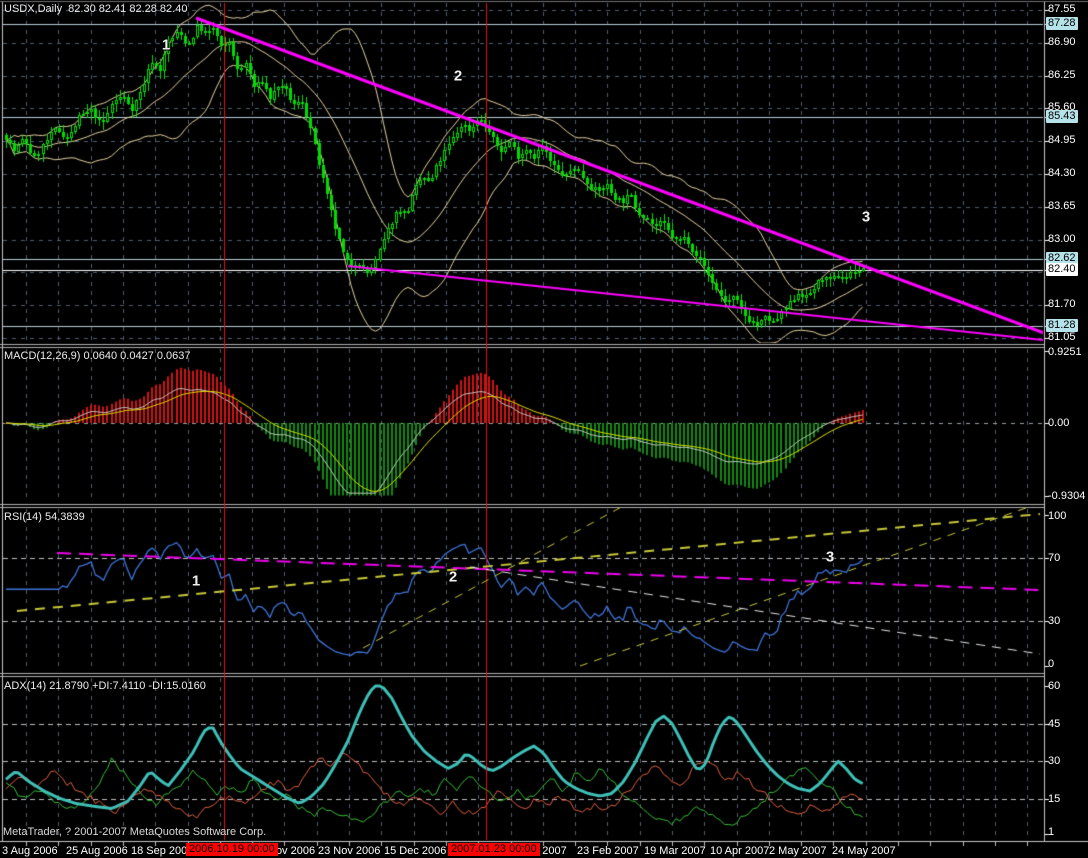 This screenshot has width=1088, height=858. Describe the element at coordinates (1062, 140) in the screenshot. I see `price-axis-label: 84.95` at that location.